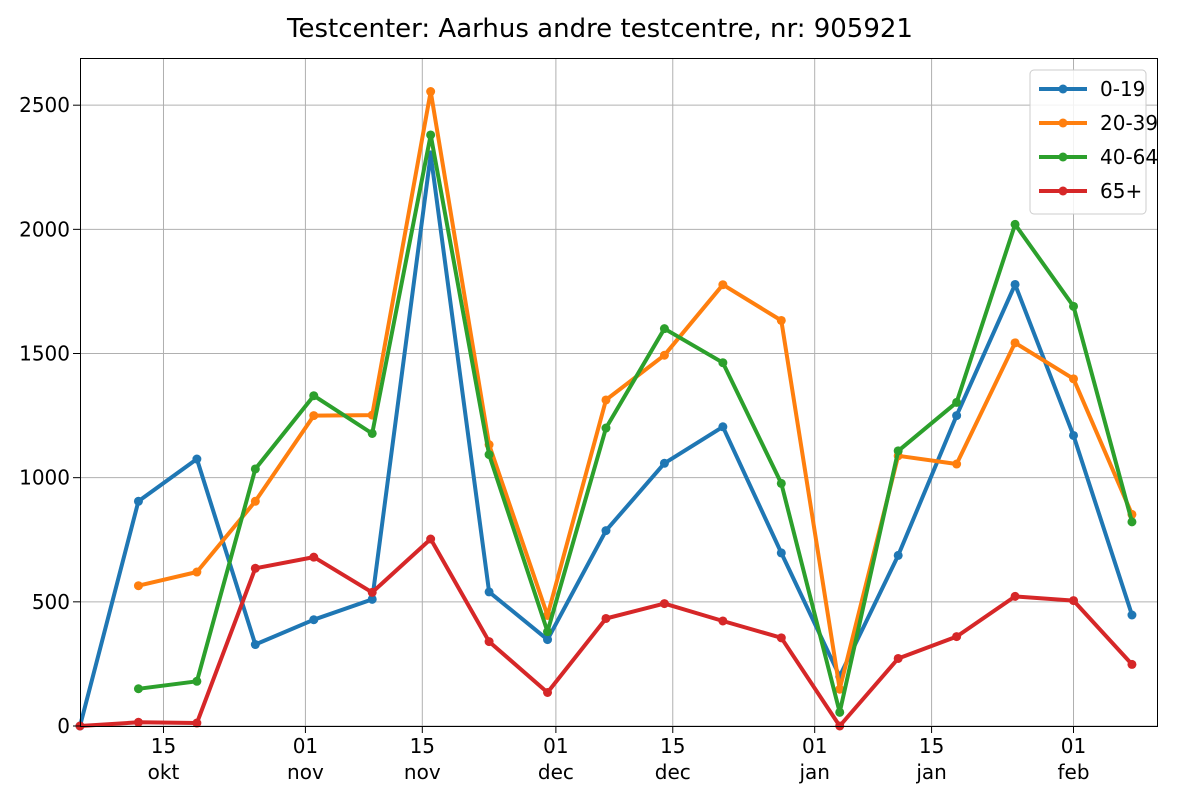 The height and width of the screenshot is (800, 1200). Describe the element at coordinates (164, 772) in the screenshot. I see `x-tick-month: okt` at that location.